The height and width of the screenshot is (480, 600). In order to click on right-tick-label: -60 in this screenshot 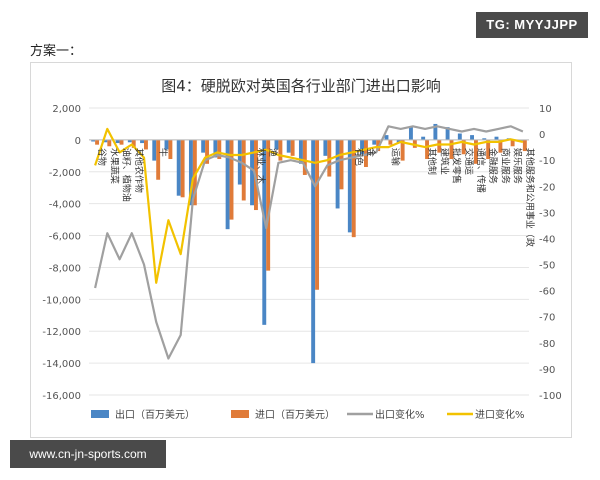, I will do `click(547, 292)`.